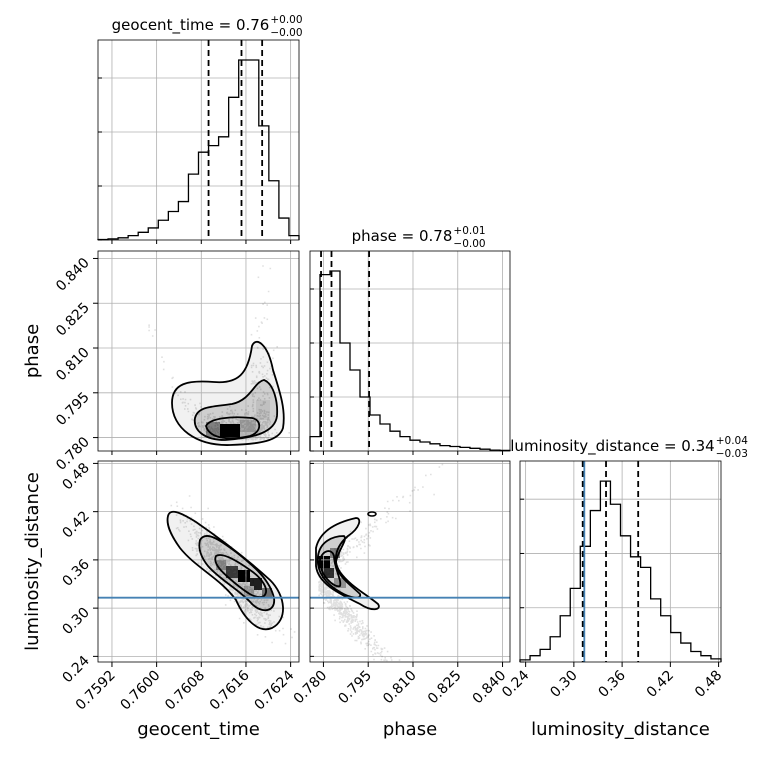  I want to click on x-axis-label-phase: phase, so click(410, 729).